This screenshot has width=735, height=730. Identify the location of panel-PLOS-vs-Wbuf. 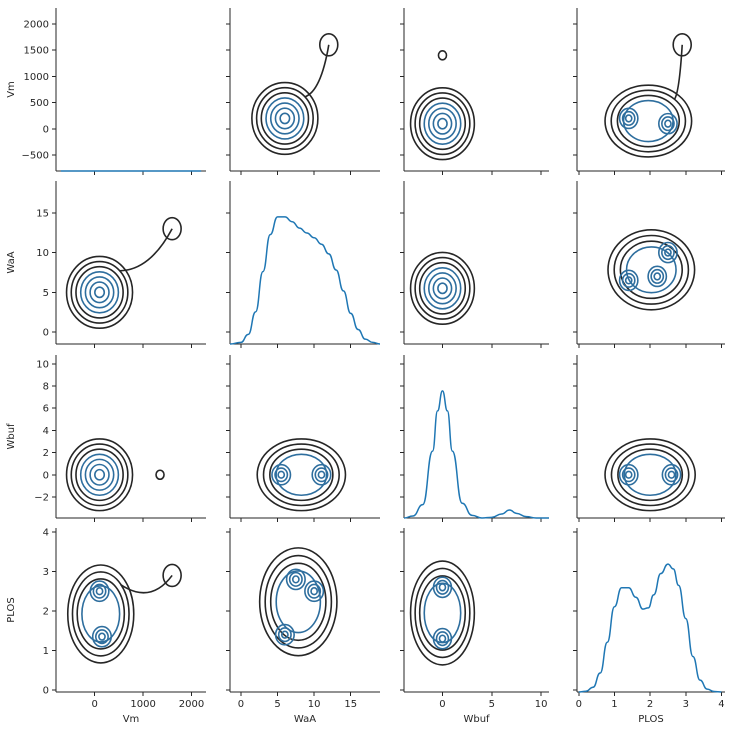
(649, 438).